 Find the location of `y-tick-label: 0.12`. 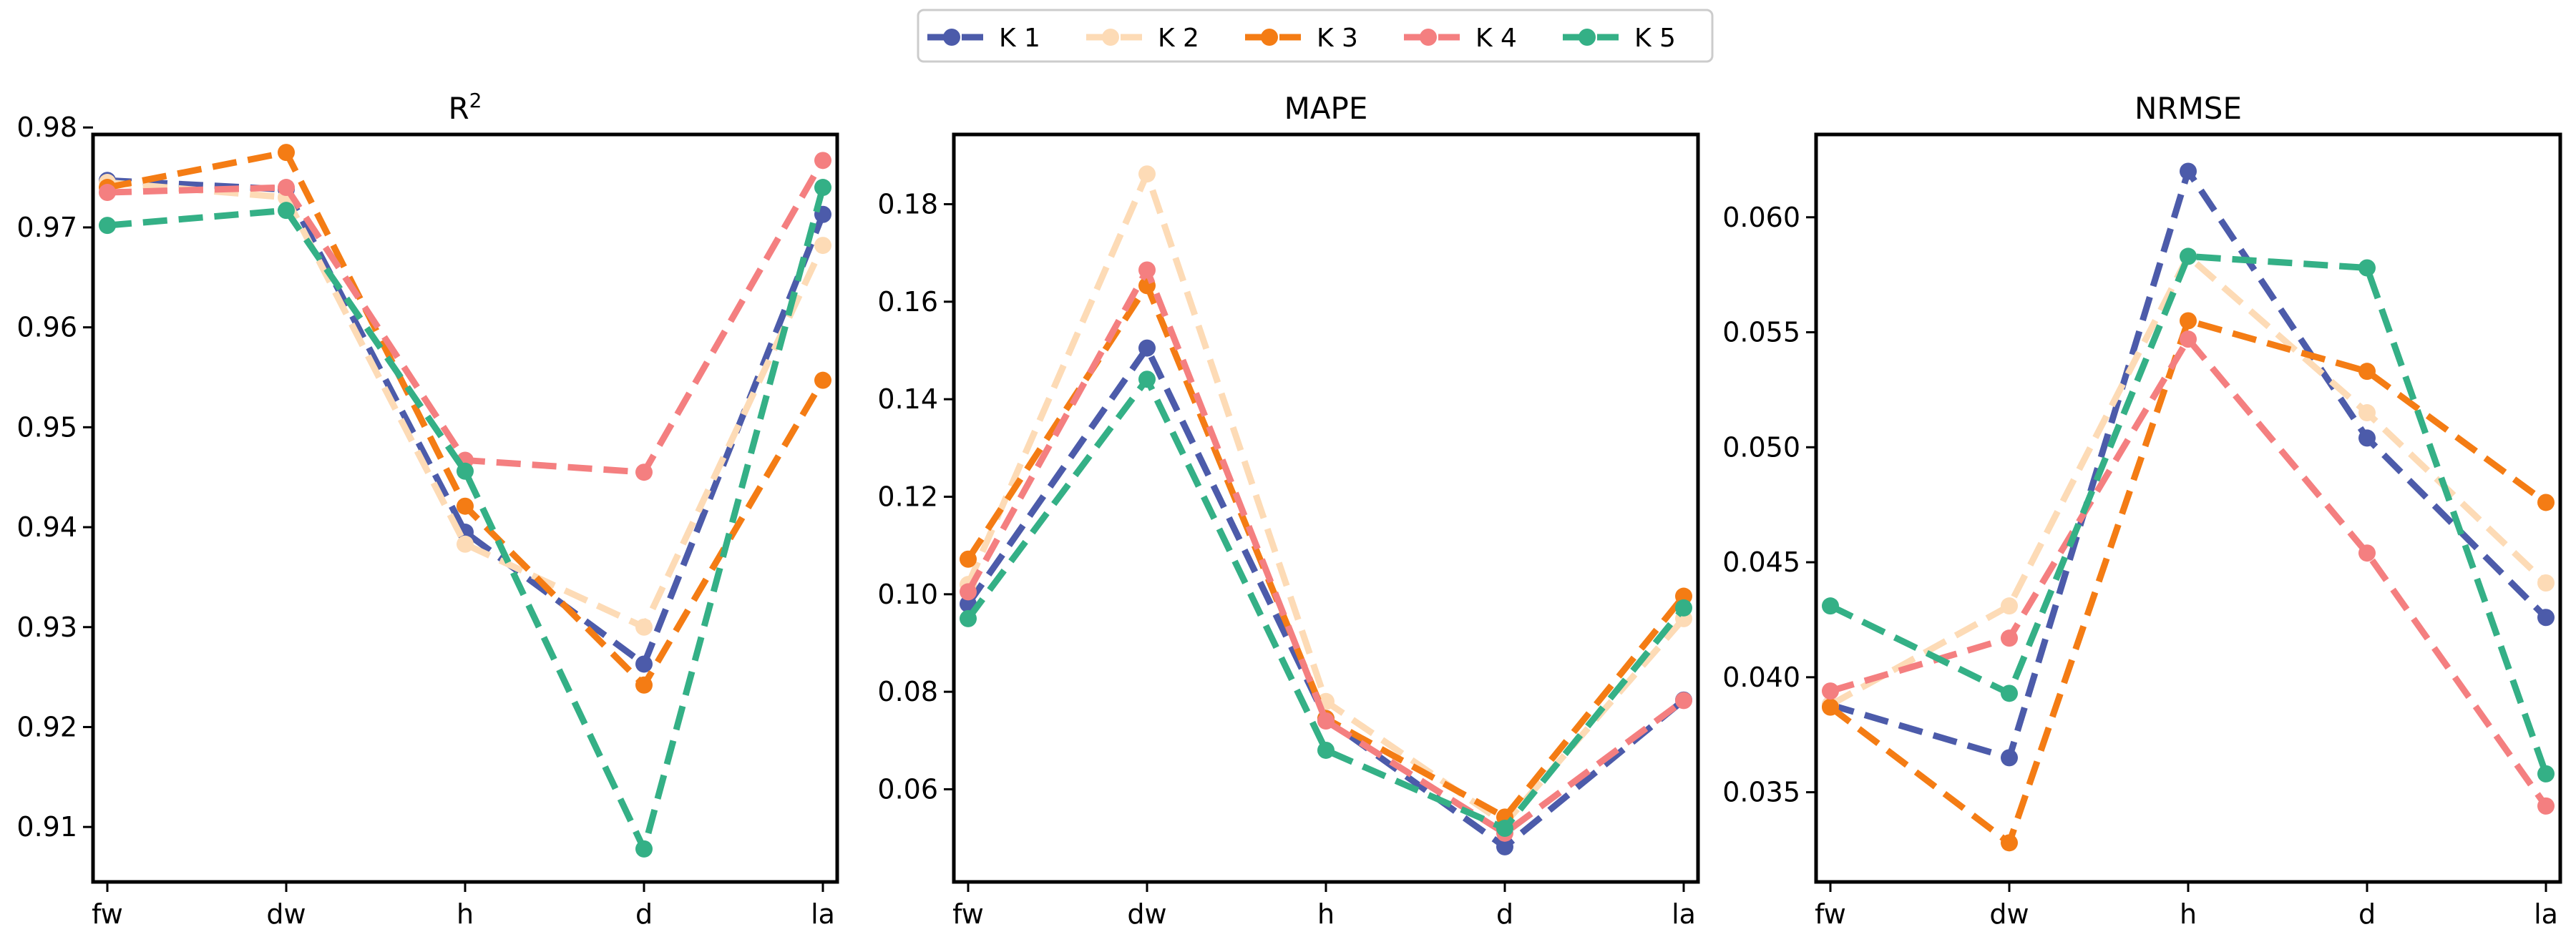

y-tick-label: 0.12 is located at coordinates (907, 496).